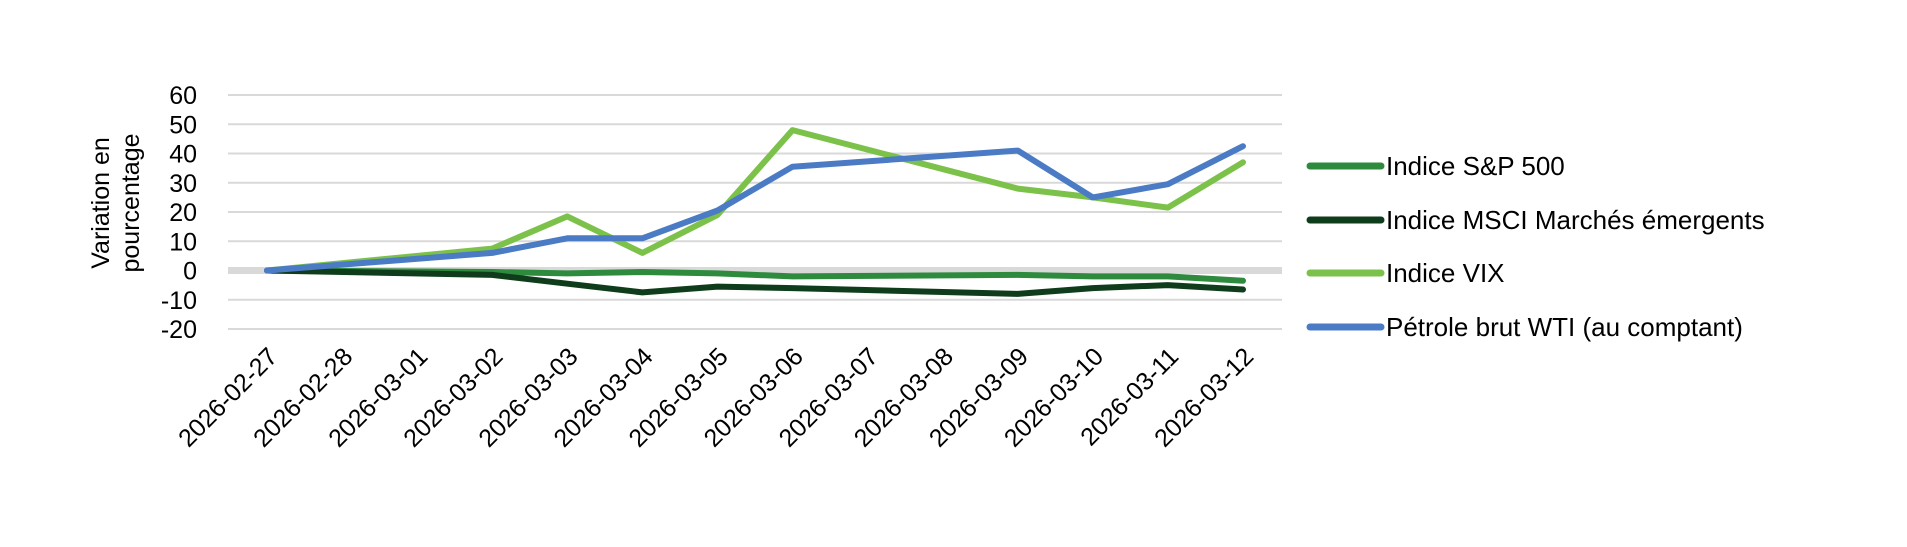  Describe the element at coordinates (1575, 220) in the screenshot. I see `legend-label-1: Indice MSCI Marchés émergents` at that location.